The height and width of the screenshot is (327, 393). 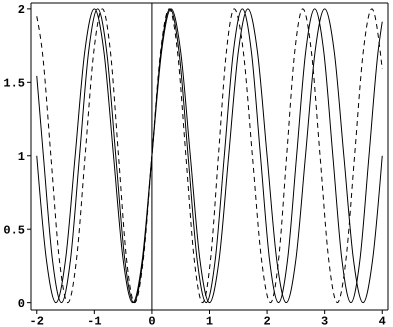 I want to click on x-tick-label: -2, so click(x=37, y=320).